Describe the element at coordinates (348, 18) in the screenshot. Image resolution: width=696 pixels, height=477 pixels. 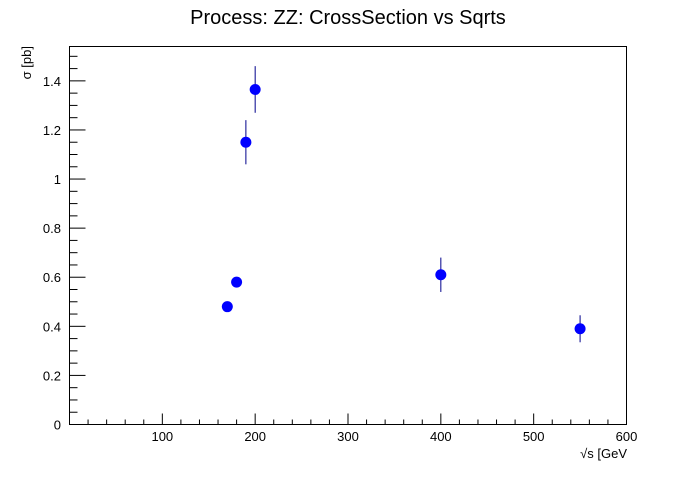
I see `chart-title: Process: ZZ: CrossSection vs Sqrts` at that location.